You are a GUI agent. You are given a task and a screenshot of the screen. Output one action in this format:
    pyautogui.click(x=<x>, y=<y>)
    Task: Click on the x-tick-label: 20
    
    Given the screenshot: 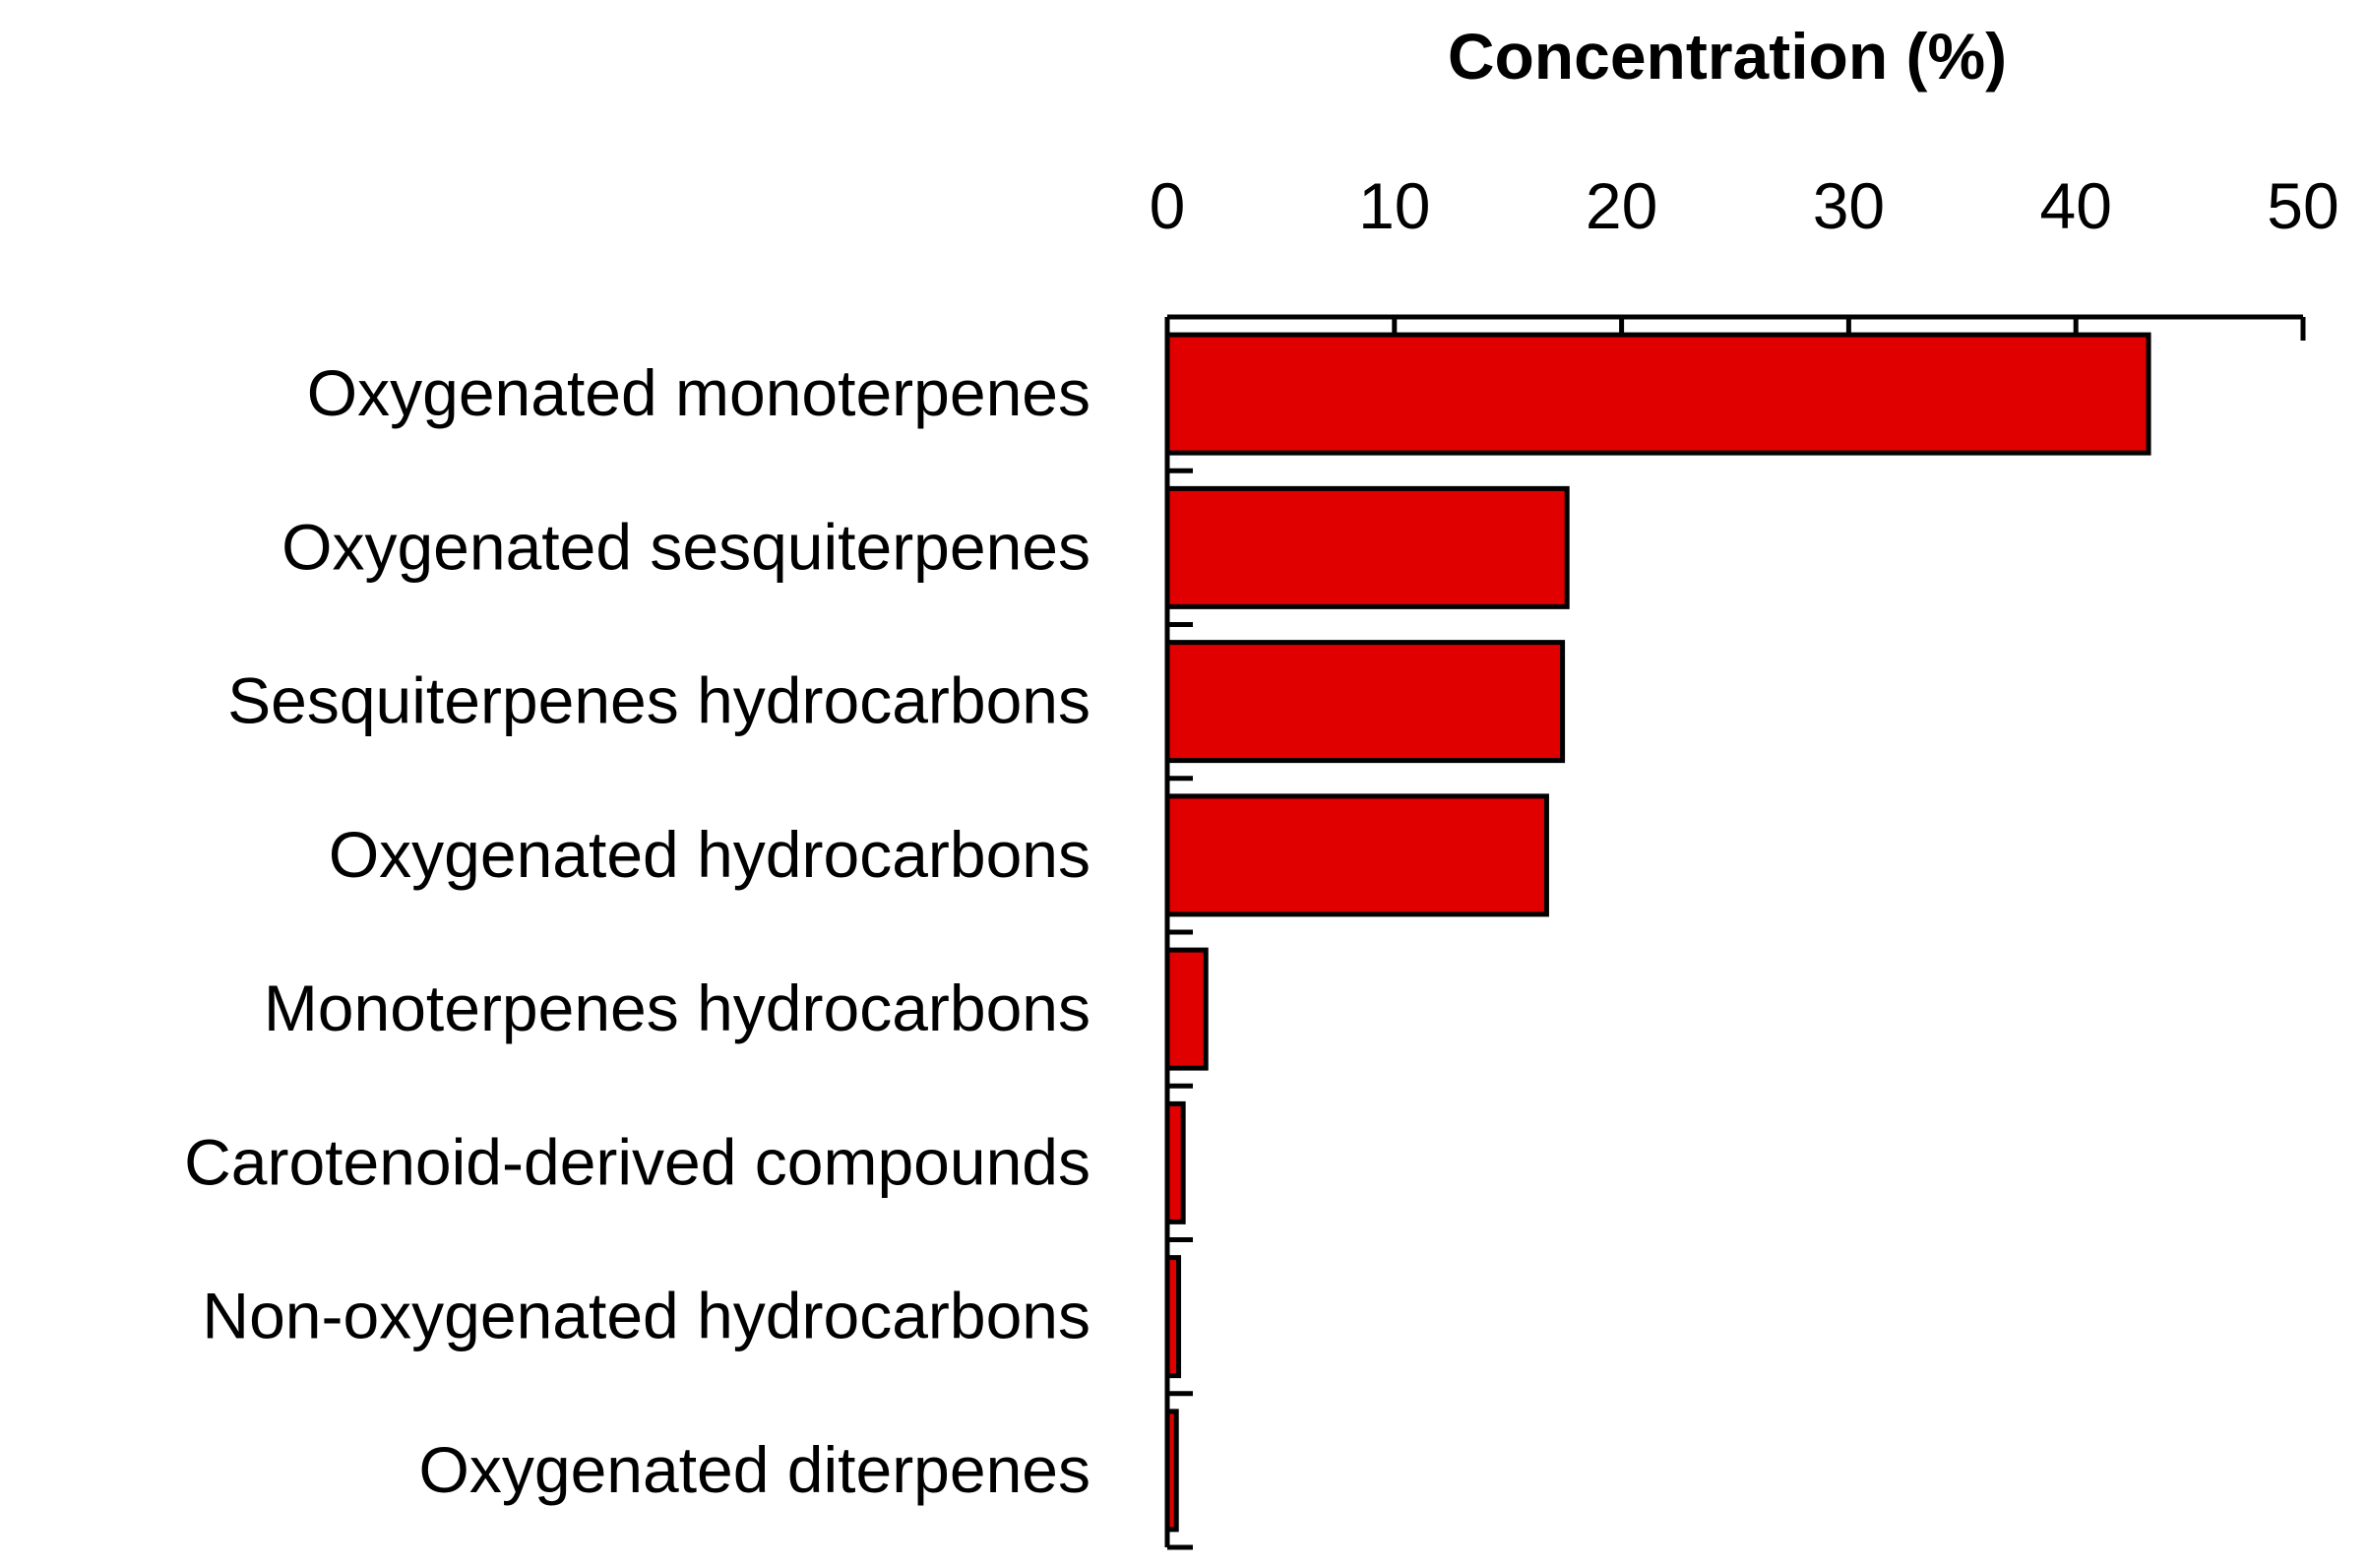 What is the action you would take?
    pyautogui.click(x=1622, y=205)
    